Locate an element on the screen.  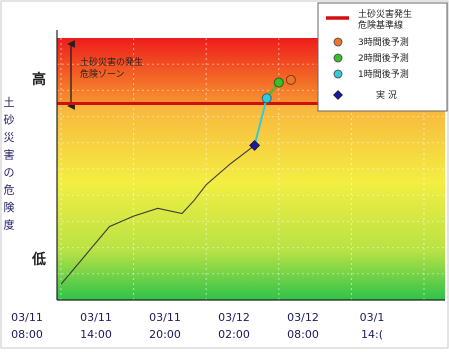
y-axis-label-char: 災 is located at coordinates (9, 137).